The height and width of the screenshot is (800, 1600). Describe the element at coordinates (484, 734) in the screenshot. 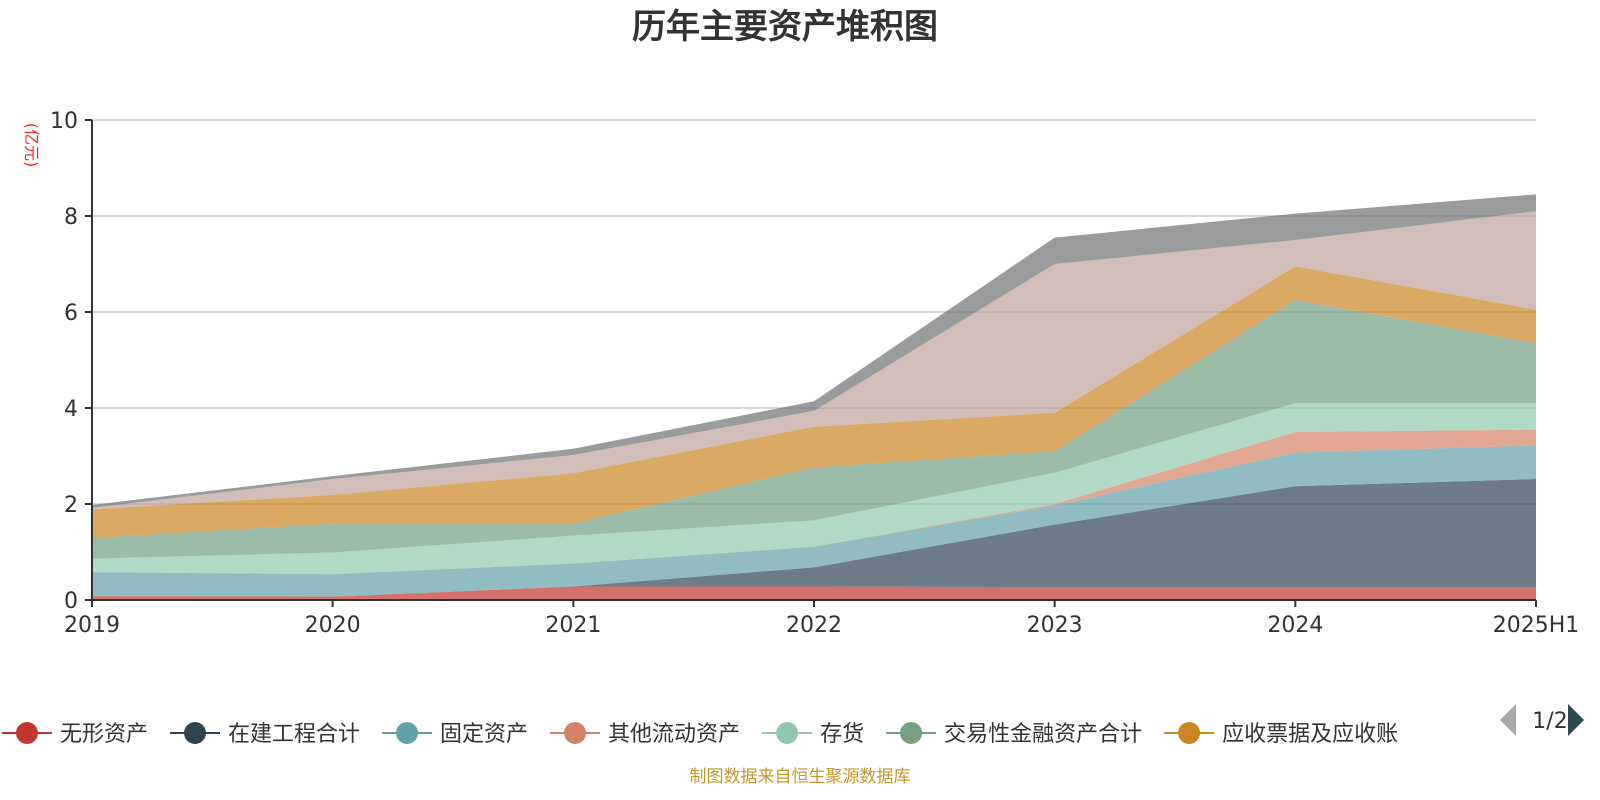

I see `legend-label: 固定资产` at that location.